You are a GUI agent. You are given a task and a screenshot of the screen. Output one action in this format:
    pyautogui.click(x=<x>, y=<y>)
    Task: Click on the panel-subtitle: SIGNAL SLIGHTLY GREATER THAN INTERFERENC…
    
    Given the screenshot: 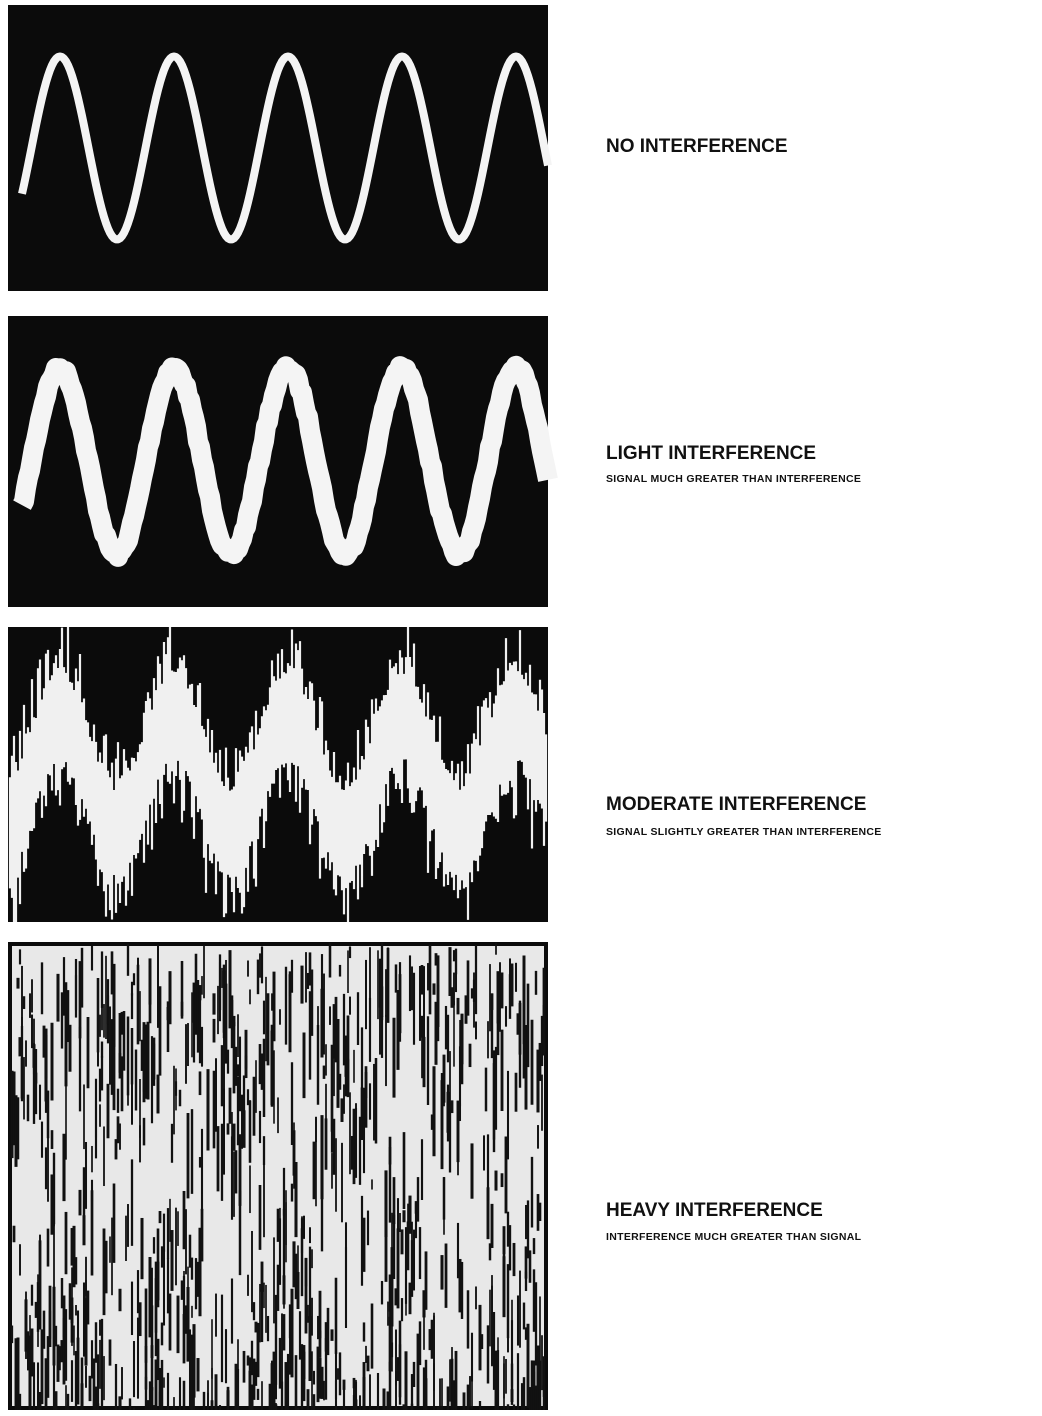 What is the action you would take?
    pyautogui.click(x=744, y=832)
    